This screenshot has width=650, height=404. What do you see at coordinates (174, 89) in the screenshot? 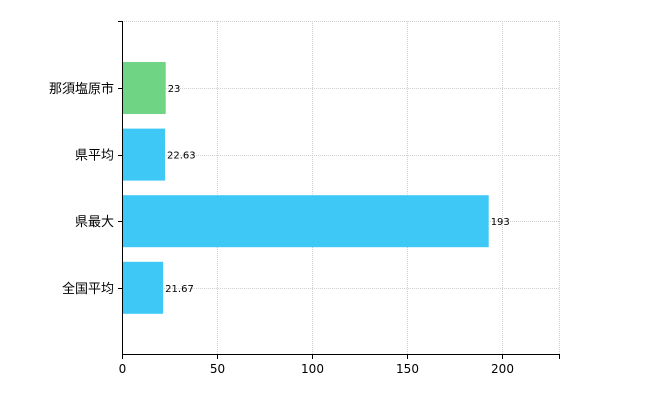
I see `value-label: 23` at bounding box center [174, 89].